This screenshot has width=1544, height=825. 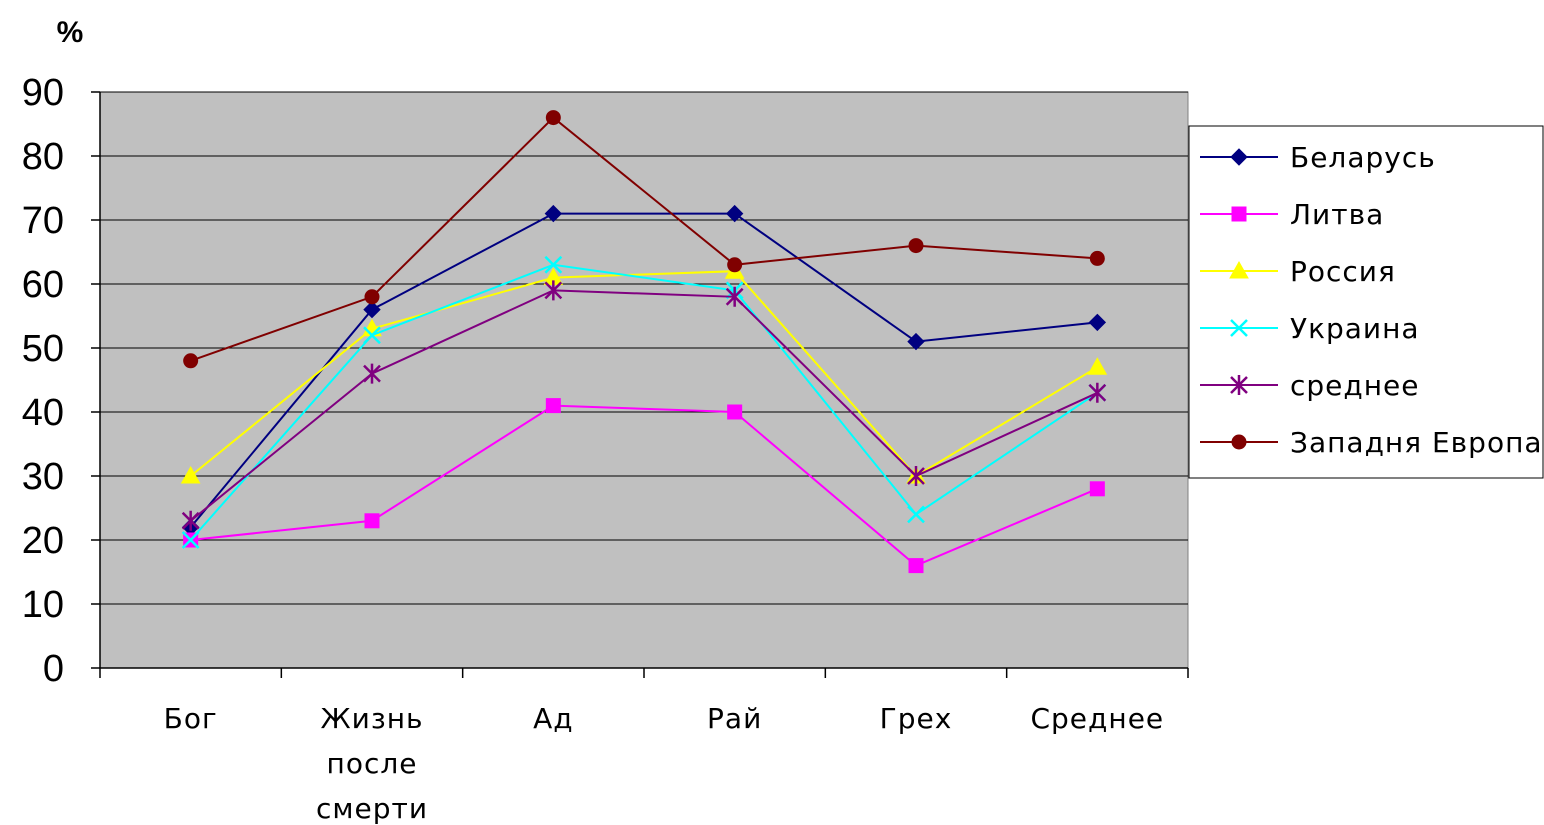 I want to click on legend-label: среднее, so click(x=1355, y=385).